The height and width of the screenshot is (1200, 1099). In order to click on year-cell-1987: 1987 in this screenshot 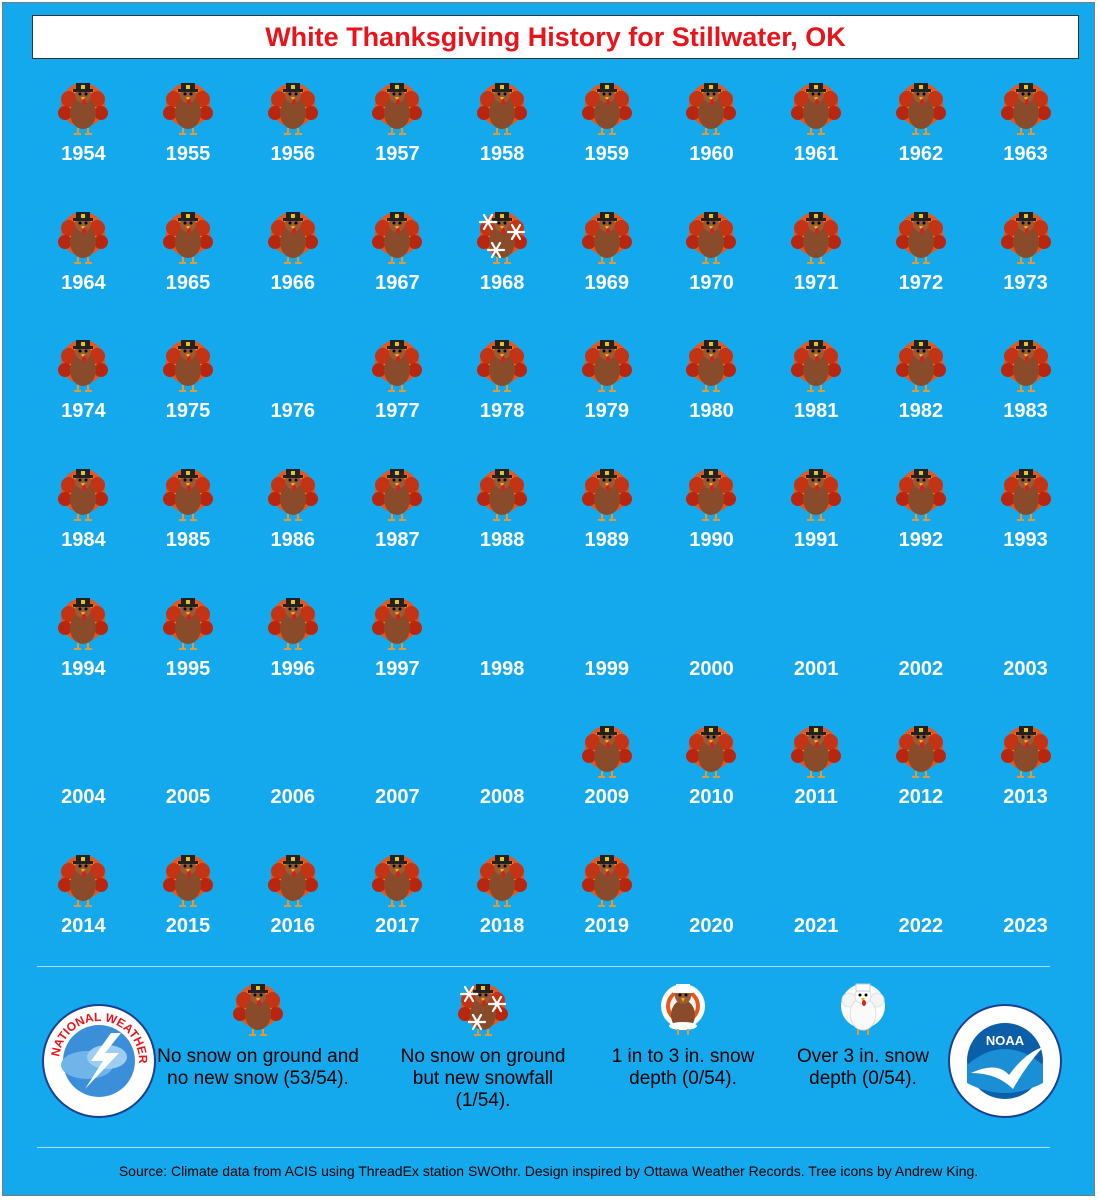, I will do `click(397, 527)`.